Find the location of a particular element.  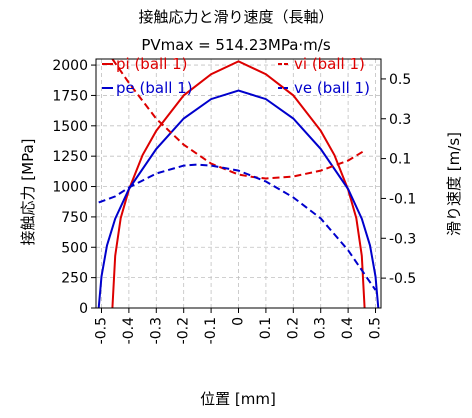

y2-tick-label: 0.3 is located at coordinates (400, 120).